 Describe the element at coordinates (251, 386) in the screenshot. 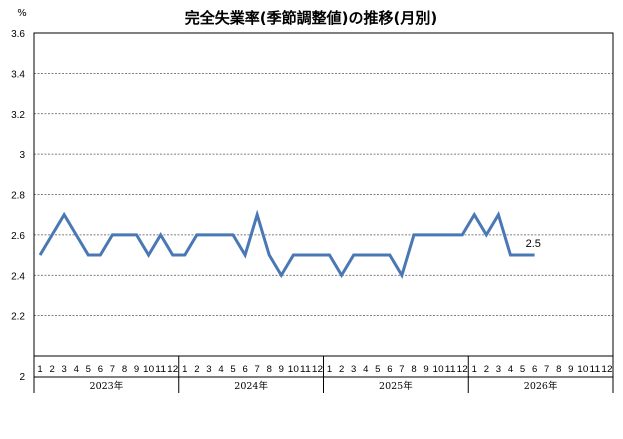

I see `year-label: 2024年` at that location.